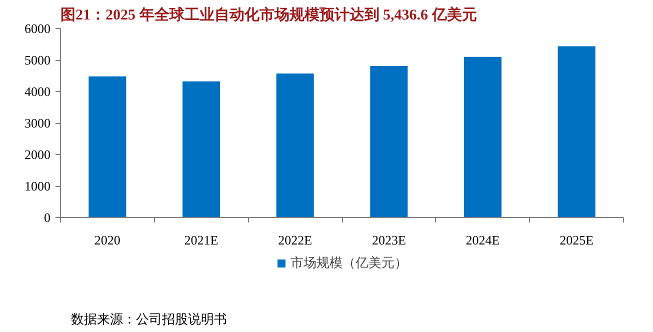 The width and height of the screenshot is (653, 332). What do you see at coordinates (389, 240) in the screenshot?
I see `x-tick-label: 2023E` at bounding box center [389, 240].